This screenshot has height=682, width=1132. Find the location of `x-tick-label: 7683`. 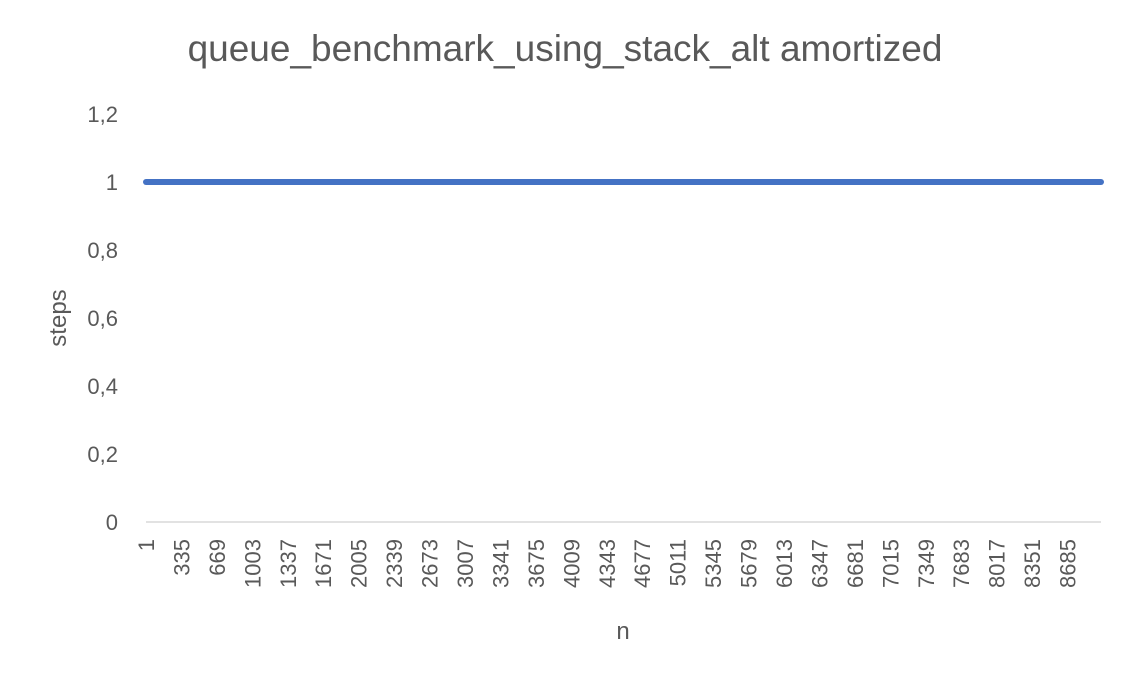

x-tick-label: 7683 is located at coordinates (961, 563).